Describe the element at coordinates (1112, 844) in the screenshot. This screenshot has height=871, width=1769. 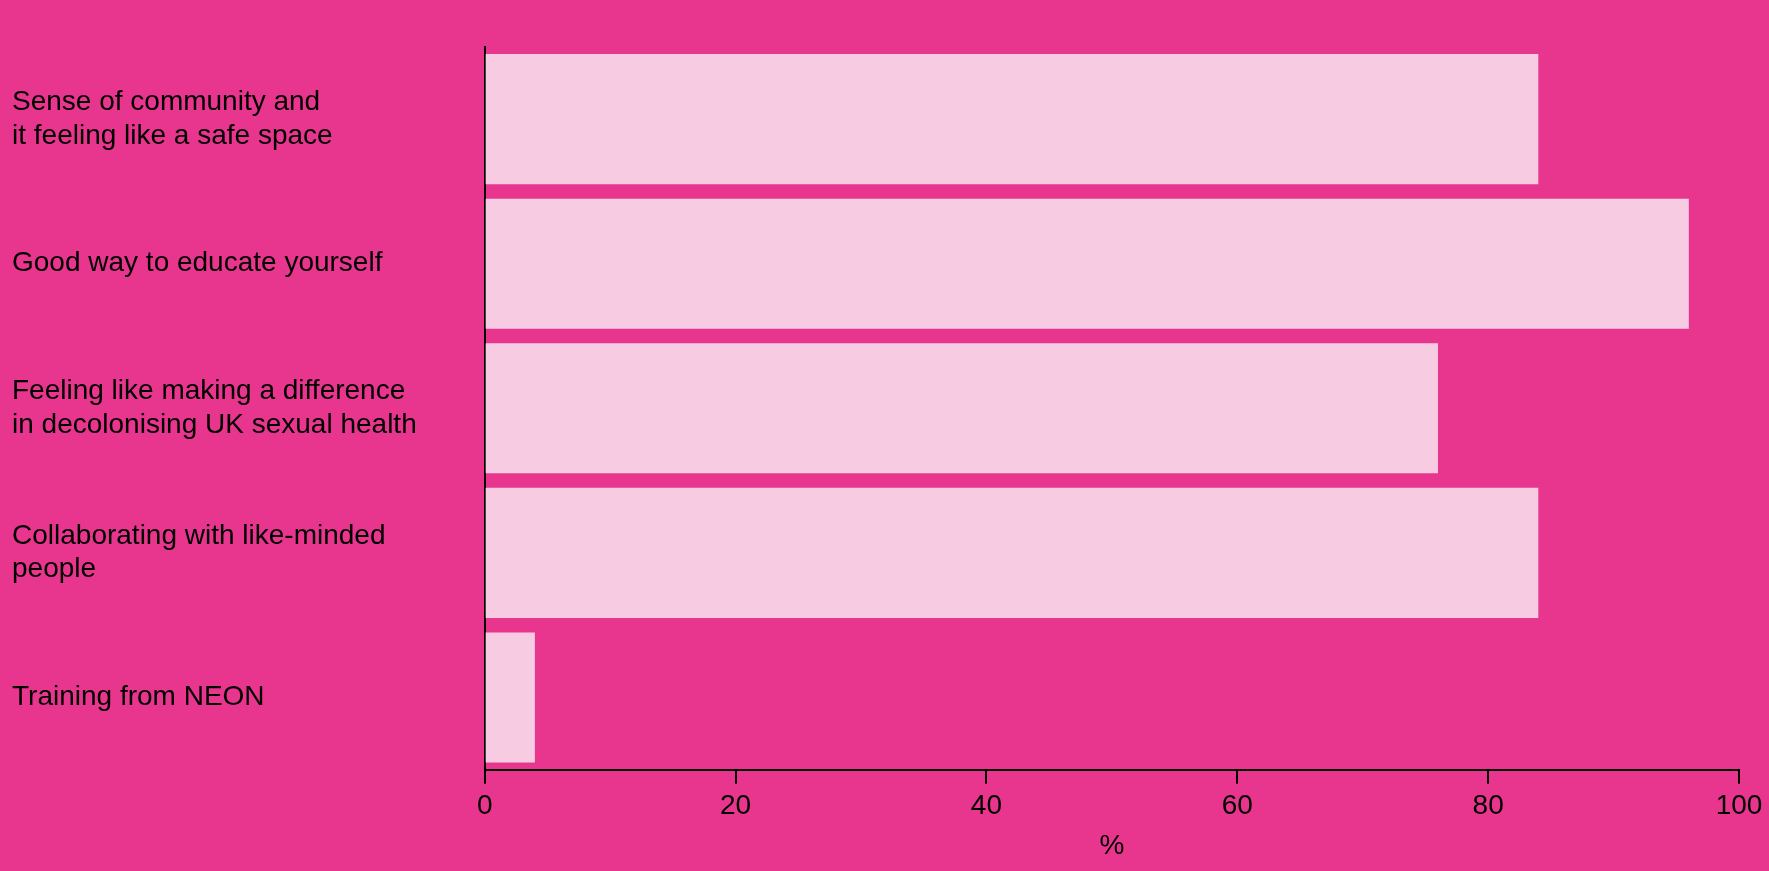
I see `x-axis-title: %` at that location.